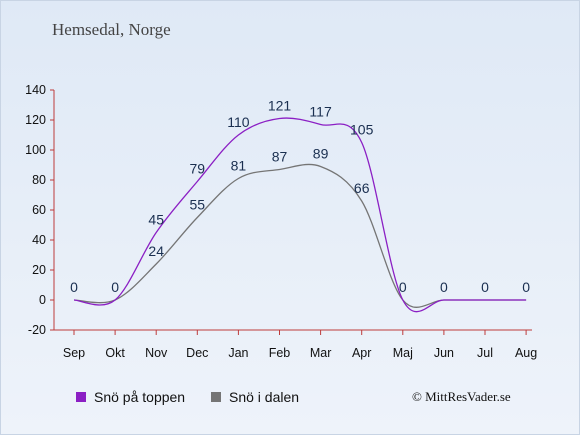 Image resolution: width=580 pixels, height=435 pixels. Describe the element at coordinates (321, 154) in the screenshot. I see `data-label: 89` at that location.